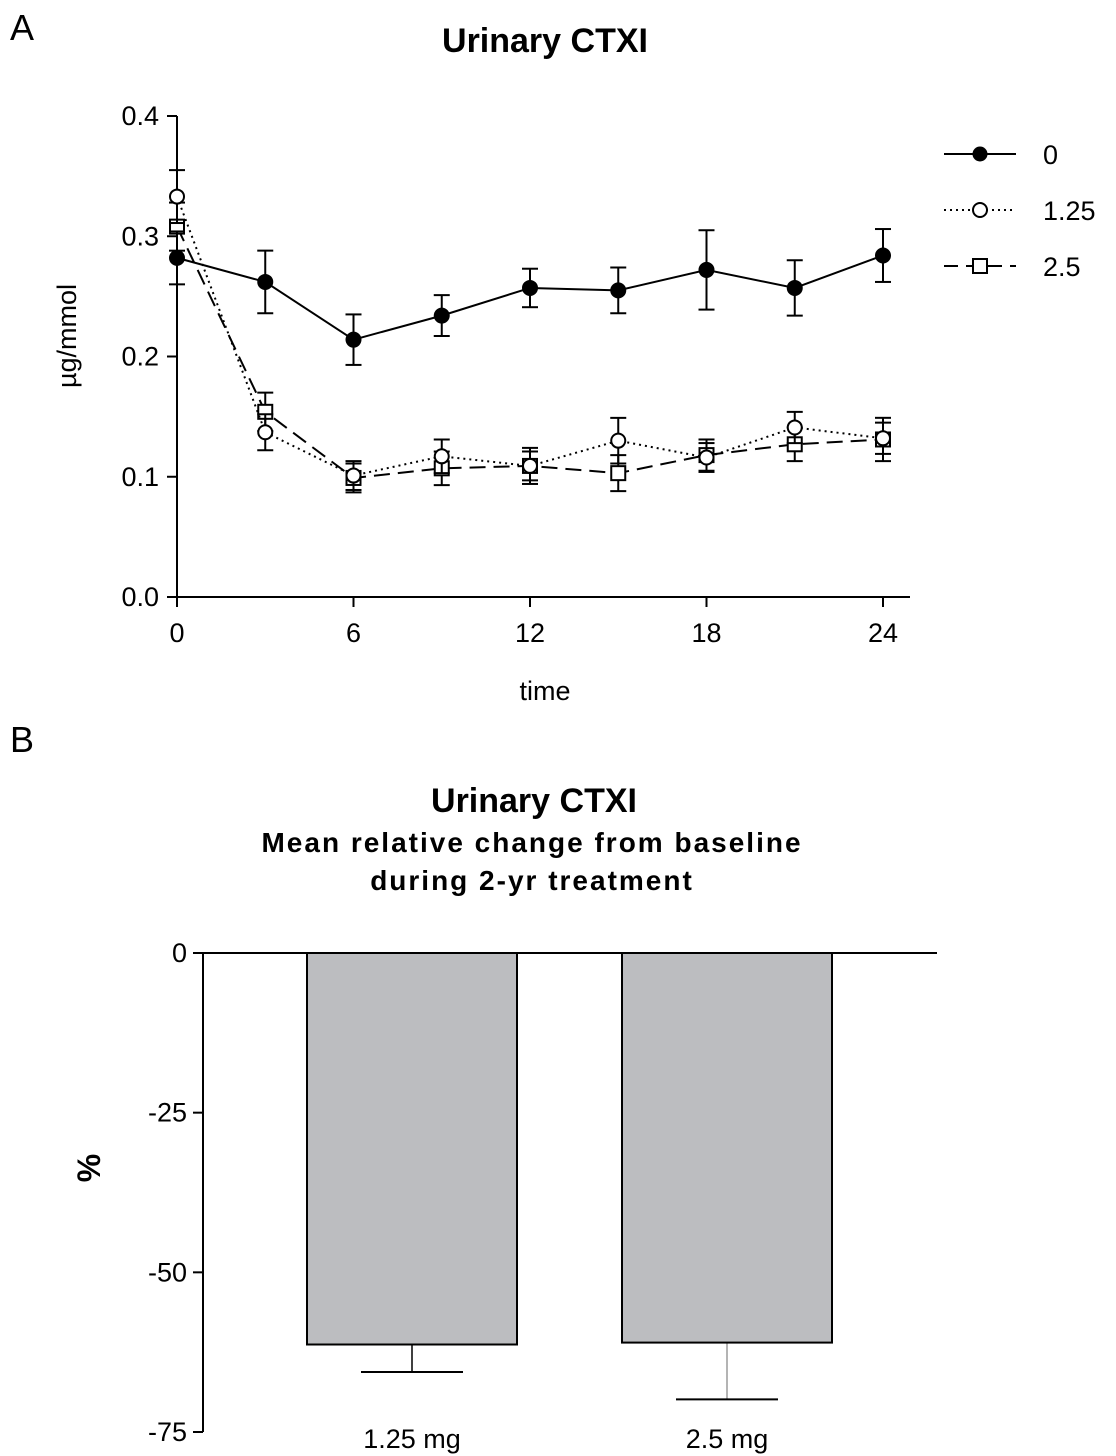 The width and height of the screenshot is (1116, 1456). What do you see at coordinates (167, 1272) in the screenshot?
I see `chart-b-y-tick-label: -50` at bounding box center [167, 1272].